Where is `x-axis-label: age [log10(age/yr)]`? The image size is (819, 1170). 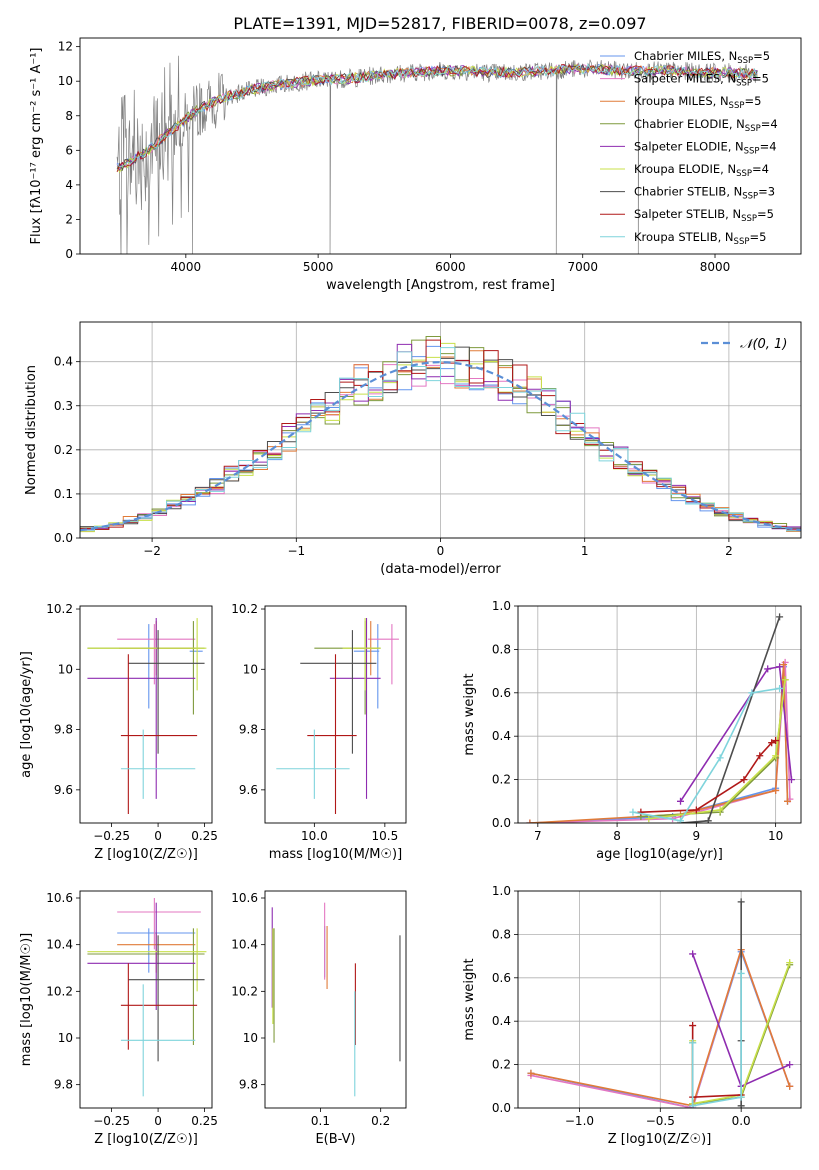
x-axis-label: age [log10(age/yr)] is located at coordinates (659, 854).